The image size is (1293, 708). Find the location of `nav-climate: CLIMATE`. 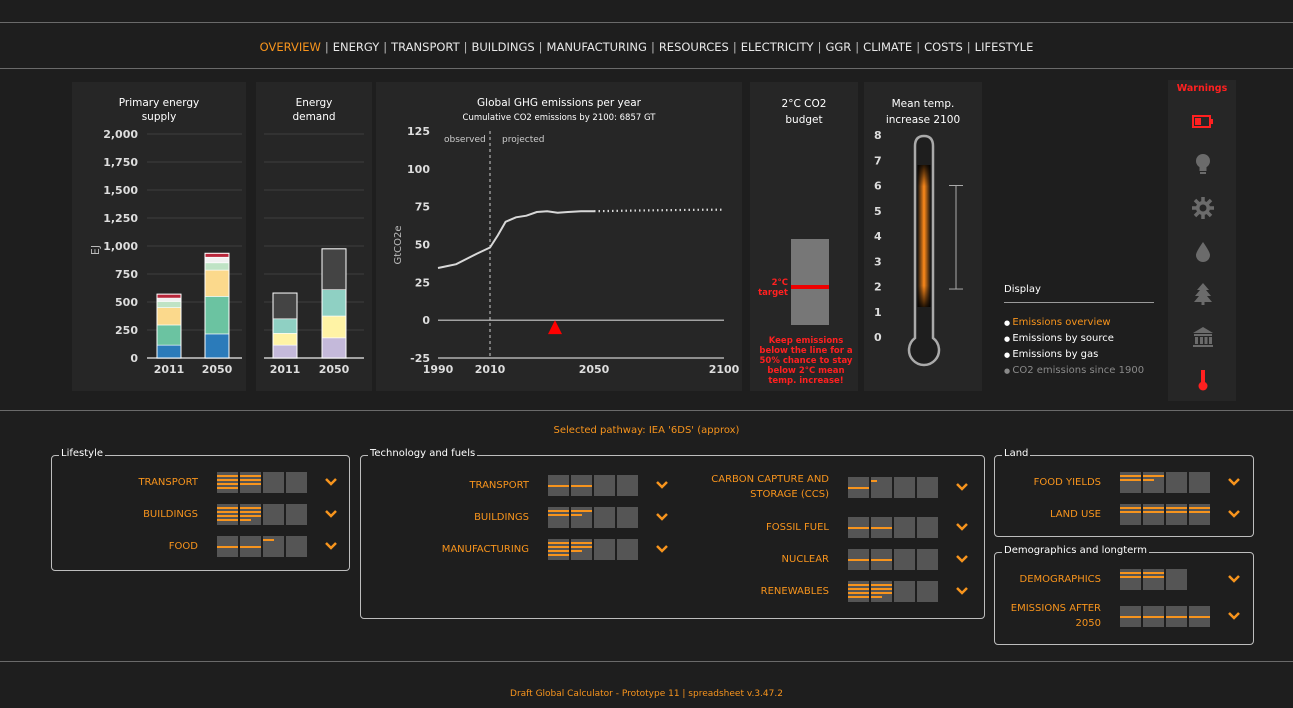

nav-climate: CLIMATE is located at coordinates (888, 47).